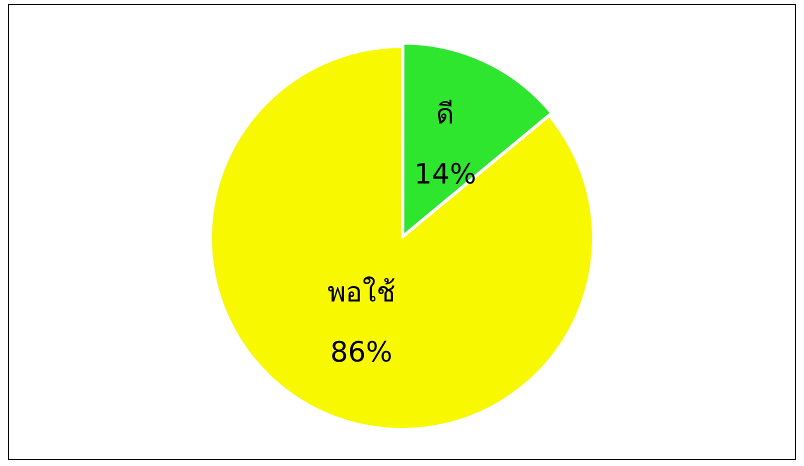 The height and width of the screenshot is (466, 804). I want to click on data-label: 86%, so click(361, 352).